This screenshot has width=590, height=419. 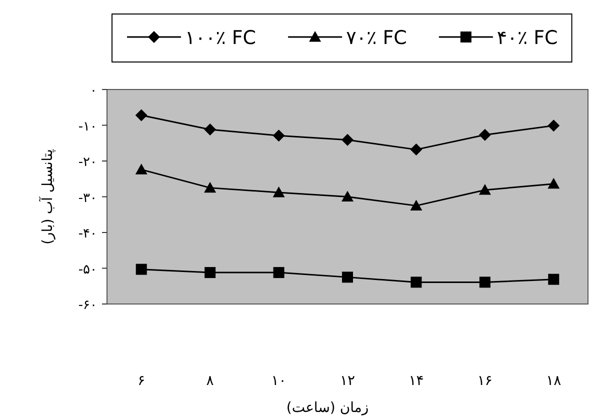 What do you see at coordinates (484, 381) in the screenshot?
I see `x-tick-label: ۱۶` at bounding box center [484, 381].